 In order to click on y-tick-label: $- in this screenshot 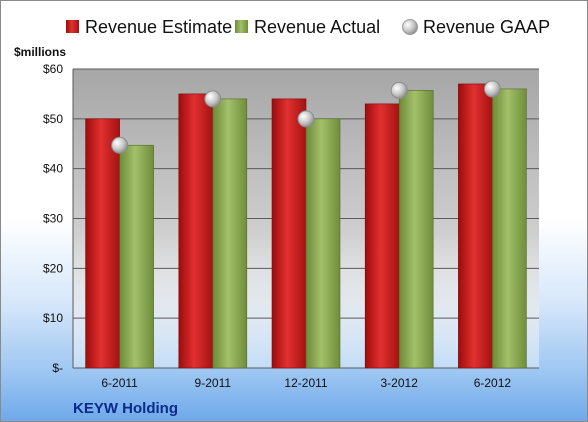, I will do `click(57, 368)`.